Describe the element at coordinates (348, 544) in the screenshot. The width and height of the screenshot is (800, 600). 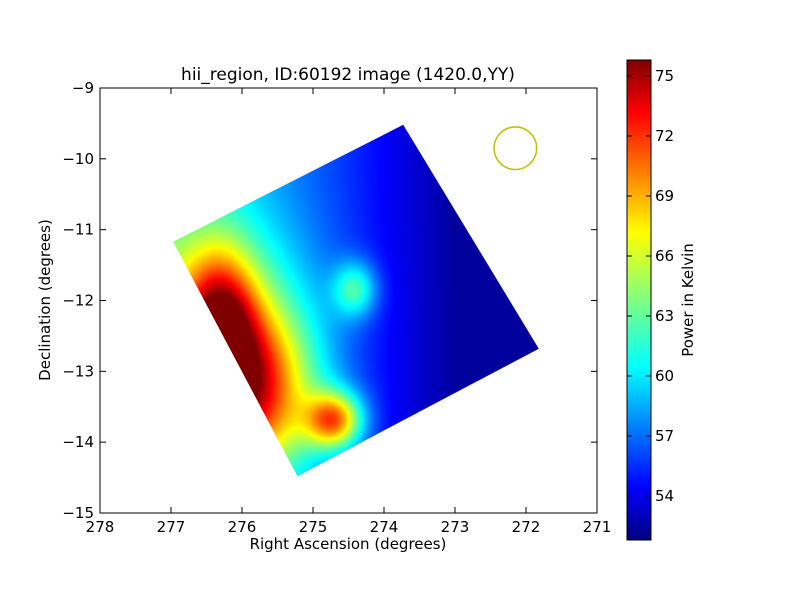
I see `x-axis-label: Right Ascension (degrees)` at that location.